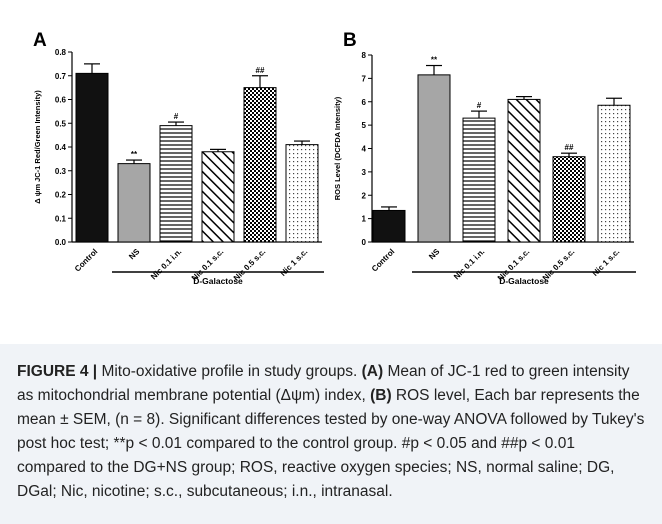 This screenshot has width=662, height=524. What do you see at coordinates (372, 371) in the screenshot?
I see `caption-panel-a-ref: (A)` at bounding box center [372, 371].